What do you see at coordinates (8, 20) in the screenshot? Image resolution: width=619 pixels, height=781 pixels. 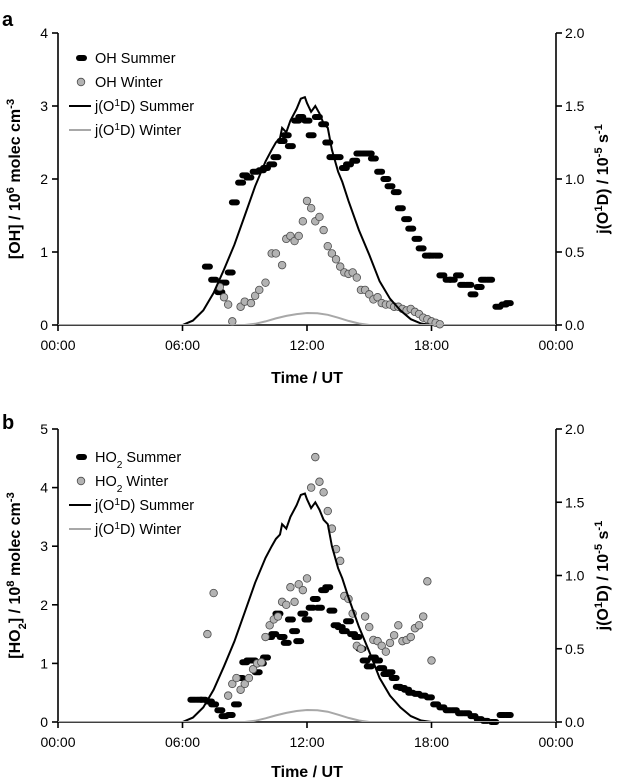 I see `panel-letter: a` at bounding box center [8, 20].